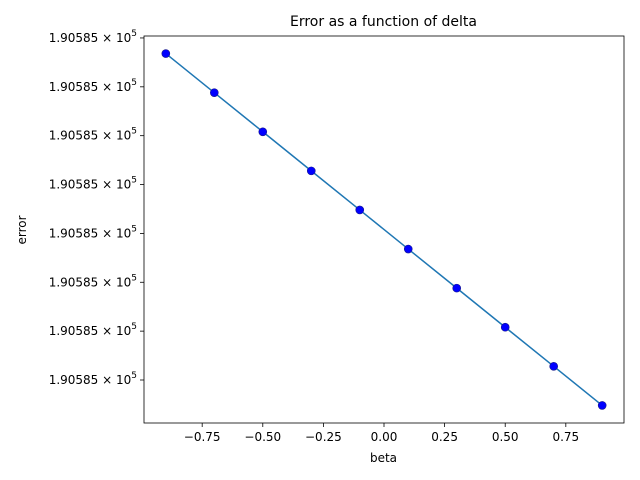 The image size is (640, 480). What do you see at coordinates (565, 437) in the screenshot?
I see `x-tick-label: 0.75` at bounding box center [565, 437].